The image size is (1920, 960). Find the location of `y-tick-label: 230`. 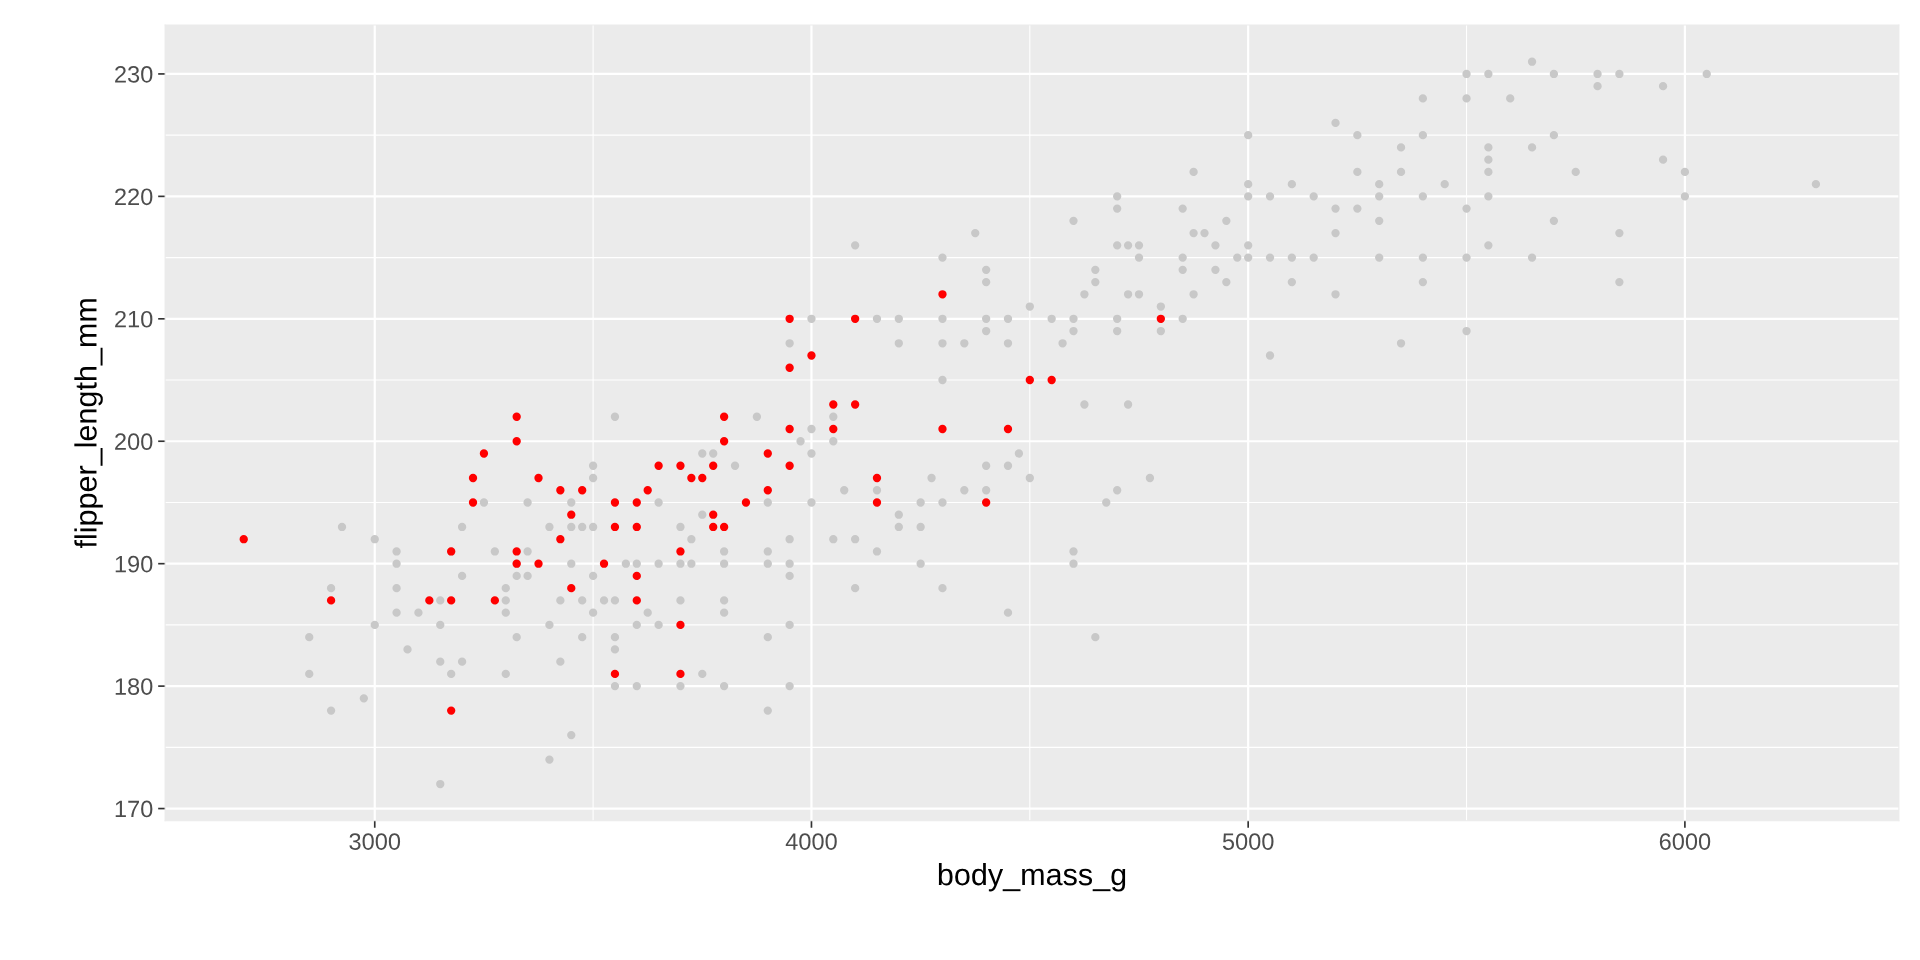

y-tick-label: 230 is located at coordinates (134, 74).